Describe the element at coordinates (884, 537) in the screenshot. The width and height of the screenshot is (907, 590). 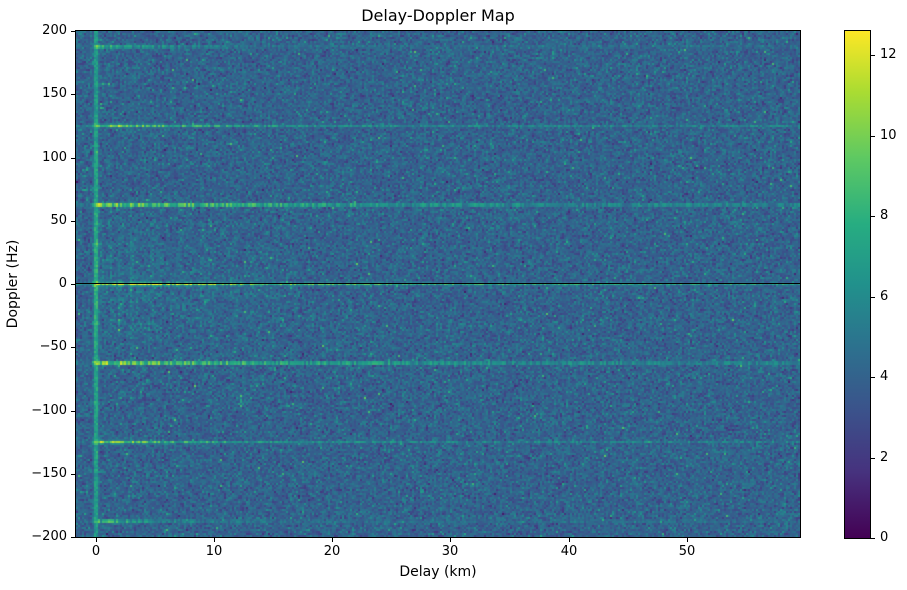
I see `colorbar-tick-label: 0` at that location.